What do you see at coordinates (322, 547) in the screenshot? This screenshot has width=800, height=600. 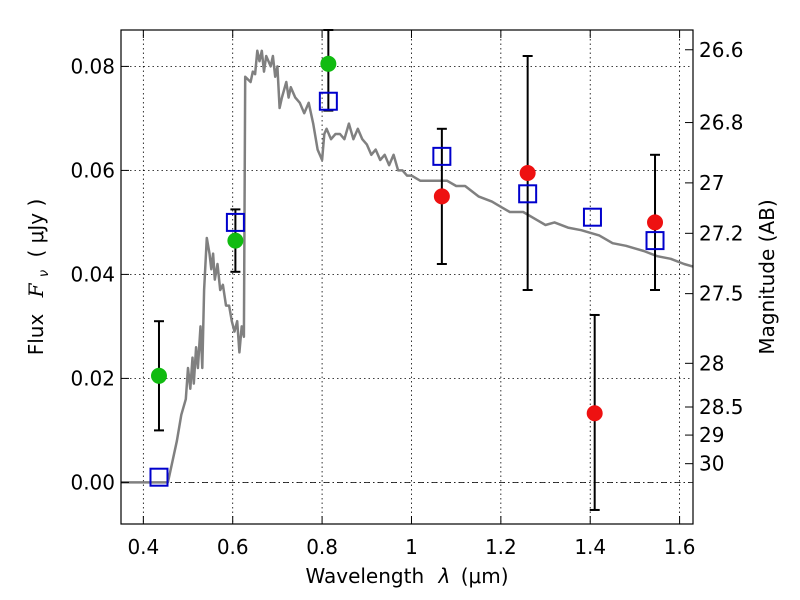 I see `x-tick-label: 0.8` at bounding box center [322, 547].